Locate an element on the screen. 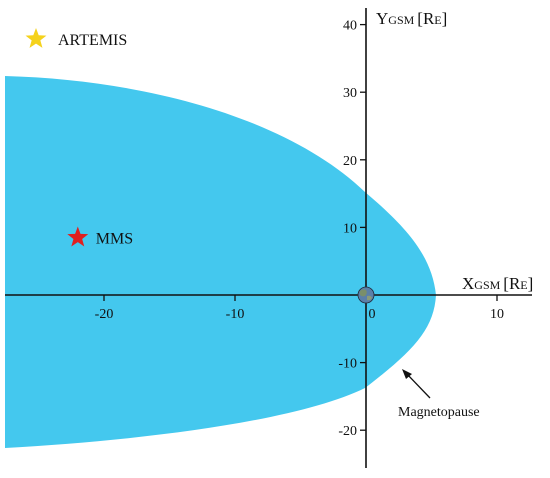  y-tick-label: -20 is located at coordinates (347, 431).